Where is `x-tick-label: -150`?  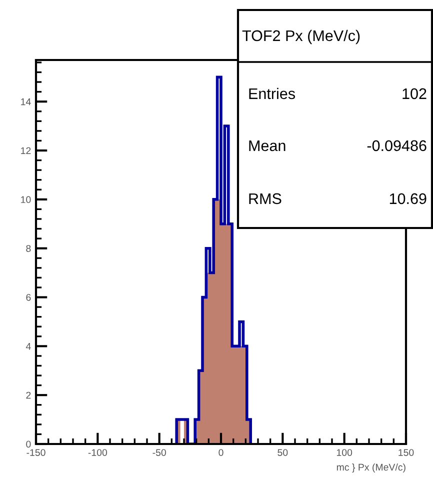
x-tick-label: -150 is located at coordinates (36, 452).